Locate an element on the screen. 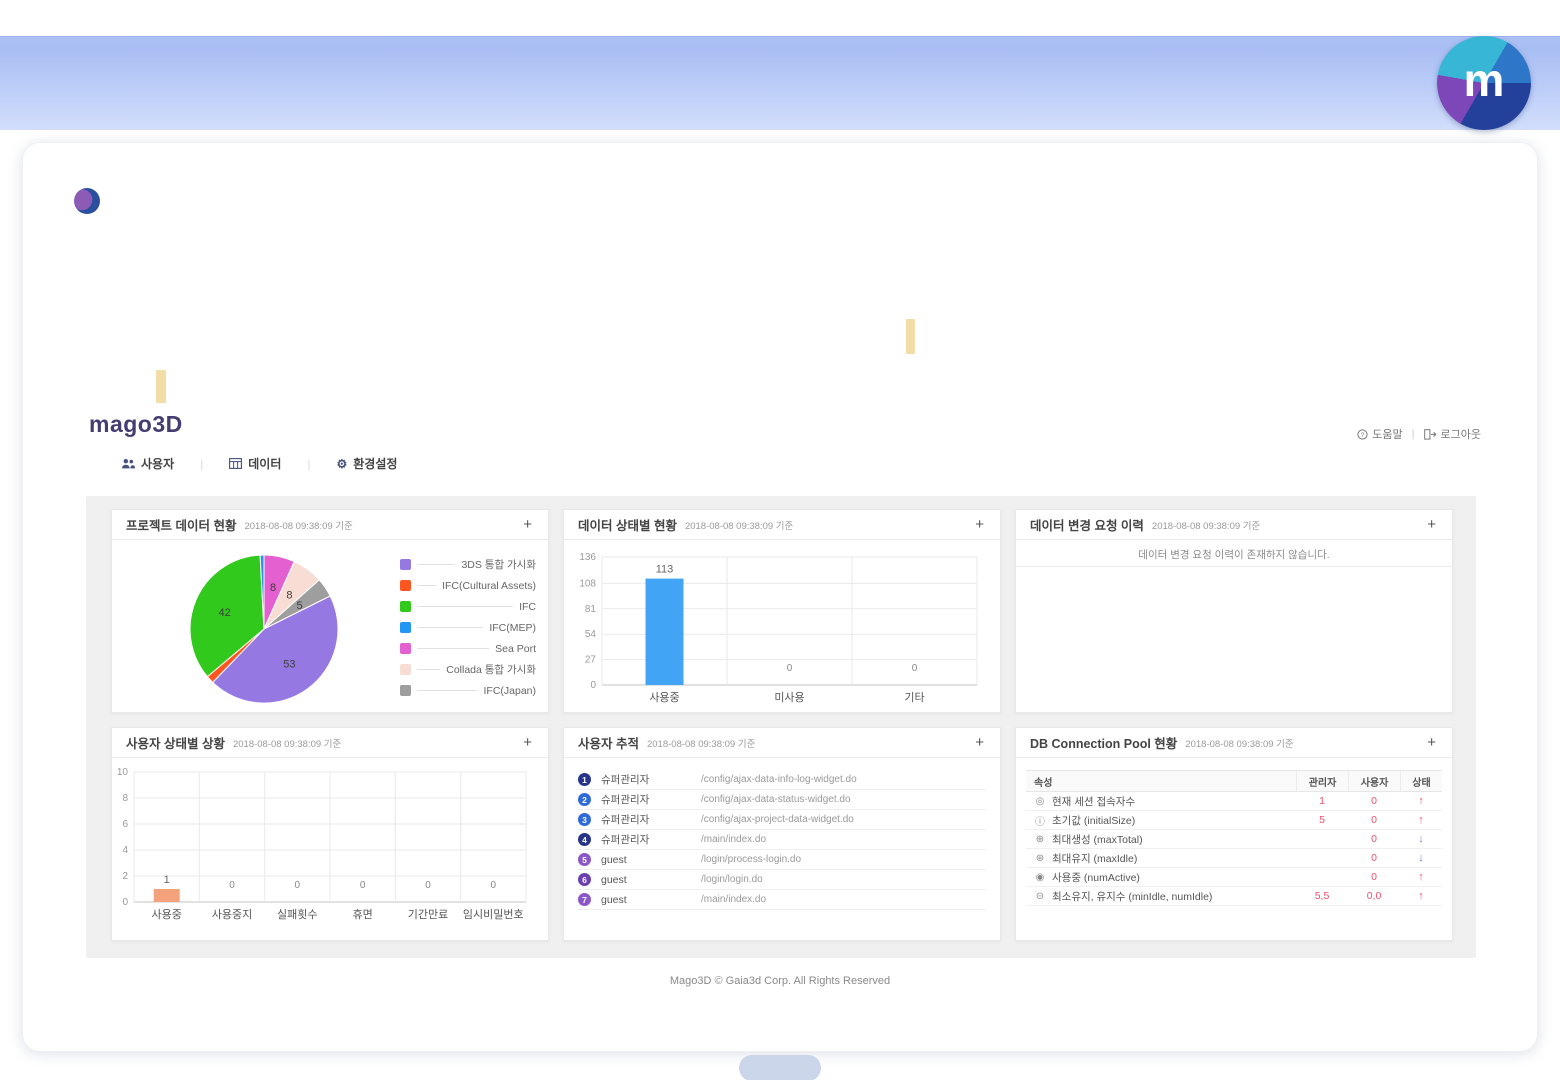 The image size is (1560, 1080). legend-item: 3DS 통합 가시화 is located at coordinates (468, 564).